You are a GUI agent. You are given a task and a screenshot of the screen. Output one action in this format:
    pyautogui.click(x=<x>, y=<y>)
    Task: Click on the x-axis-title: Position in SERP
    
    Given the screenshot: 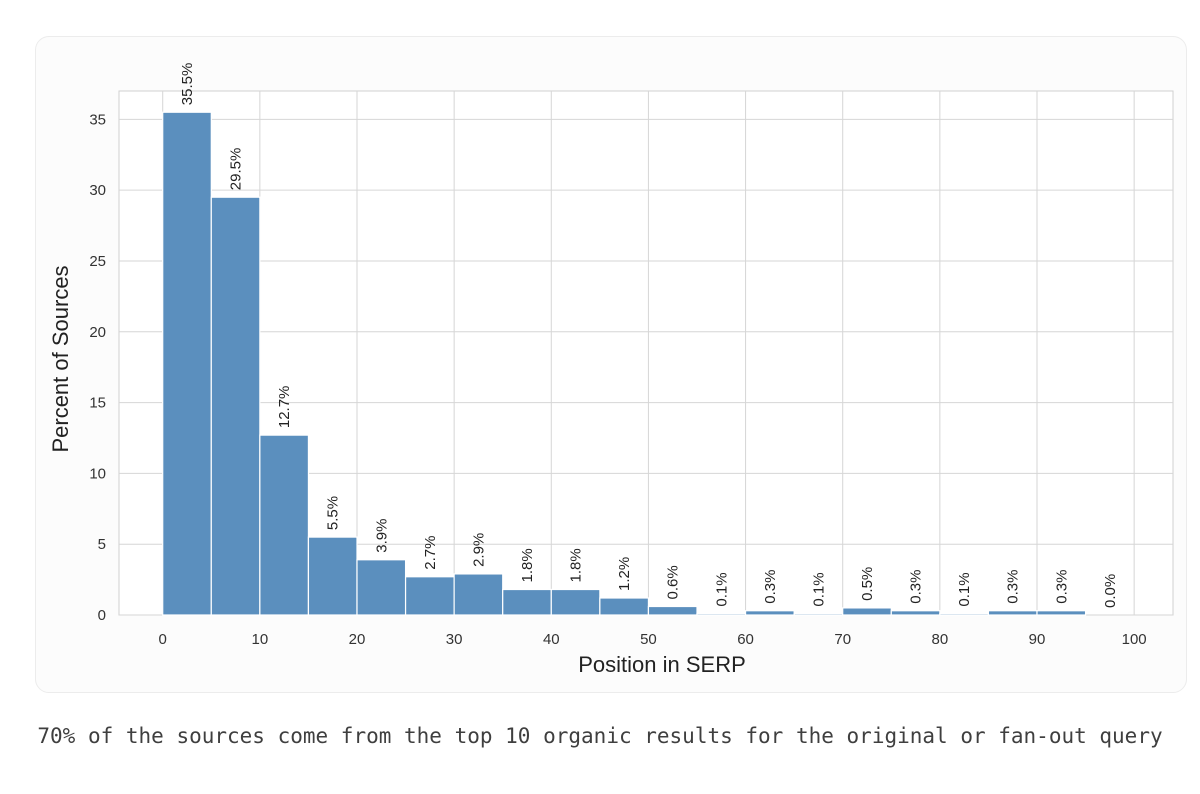 What is the action you would take?
    pyautogui.click(x=662, y=664)
    